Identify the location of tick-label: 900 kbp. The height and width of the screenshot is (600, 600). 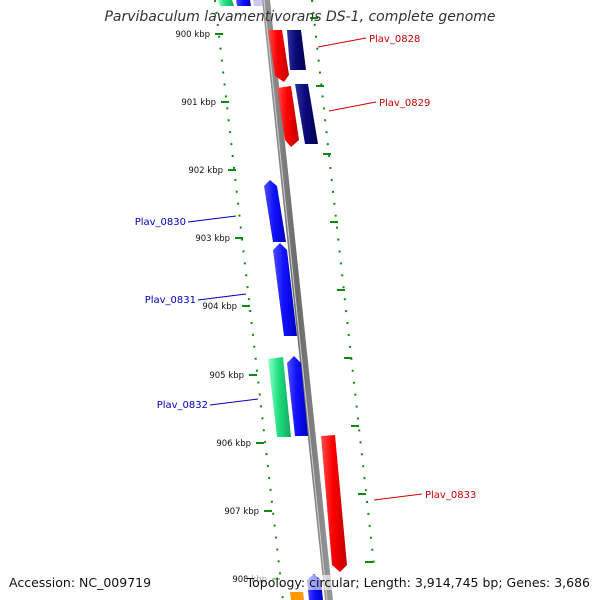
(192, 35).